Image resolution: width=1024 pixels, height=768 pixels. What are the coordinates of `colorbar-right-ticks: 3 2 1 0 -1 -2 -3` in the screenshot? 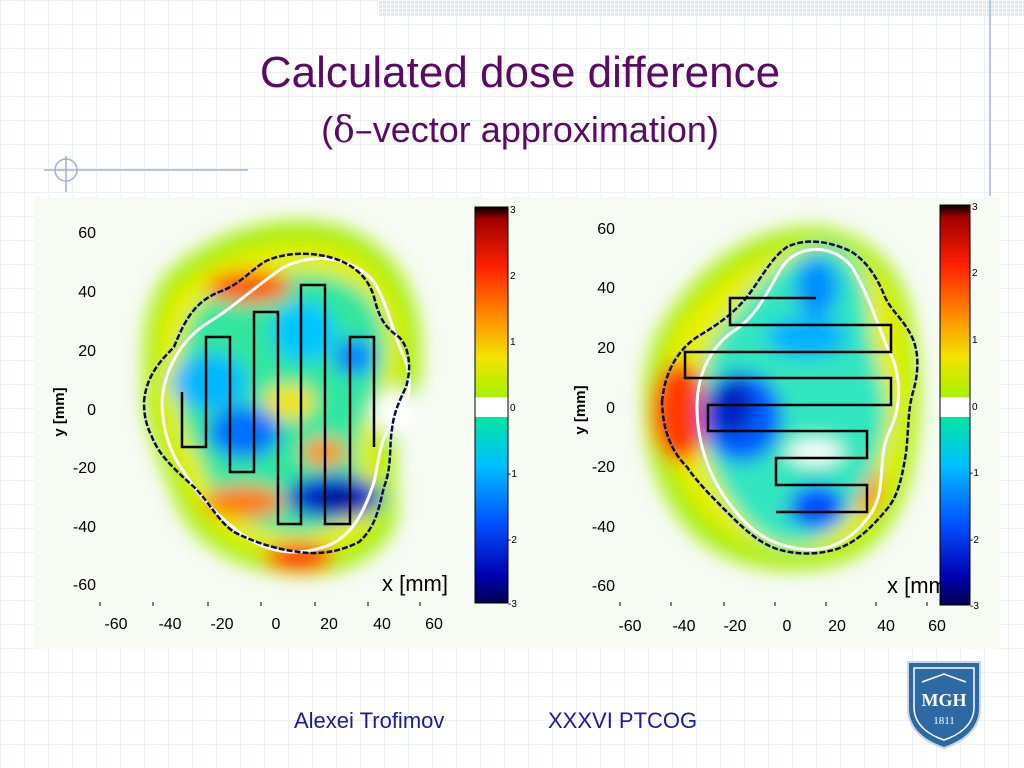 It's located at (974, 407).